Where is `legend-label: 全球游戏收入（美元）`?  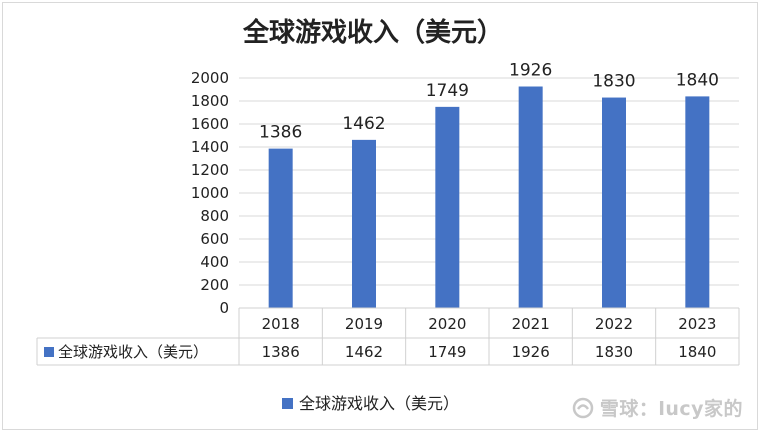
legend-label: 全球游戏收入（美元） is located at coordinates (379, 403).